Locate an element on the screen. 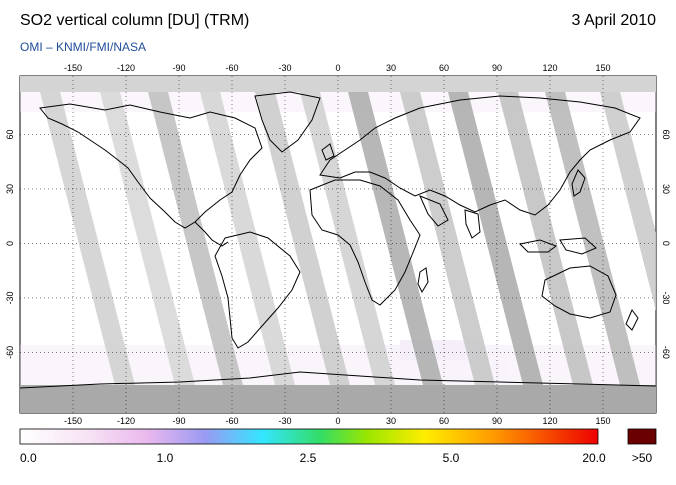 The width and height of the screenshot is (676, 485). lon-tick-label-bottom: -60 is located at coordinates (231, 421).